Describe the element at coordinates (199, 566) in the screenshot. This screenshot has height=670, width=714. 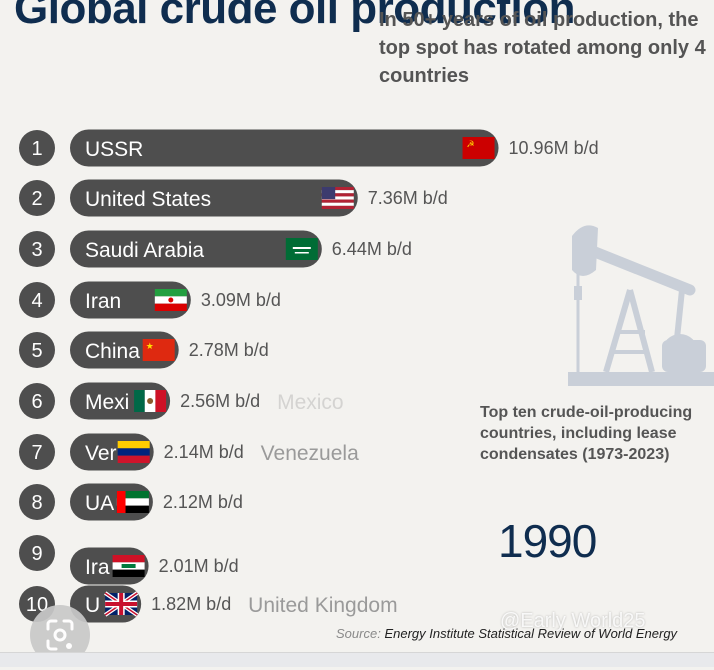
I see `value-label: 2.01M b/d` at that location.